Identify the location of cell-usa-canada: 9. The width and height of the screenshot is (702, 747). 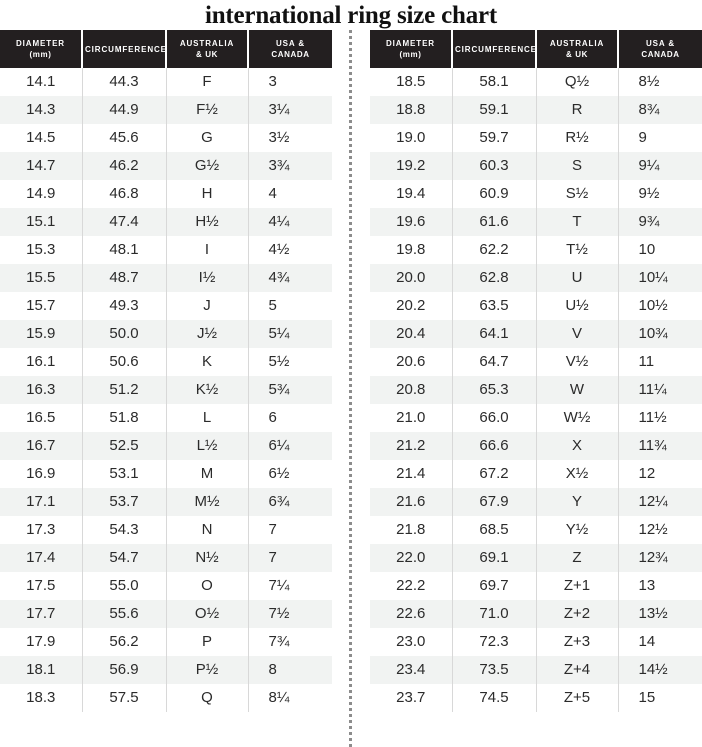
(660, 138).